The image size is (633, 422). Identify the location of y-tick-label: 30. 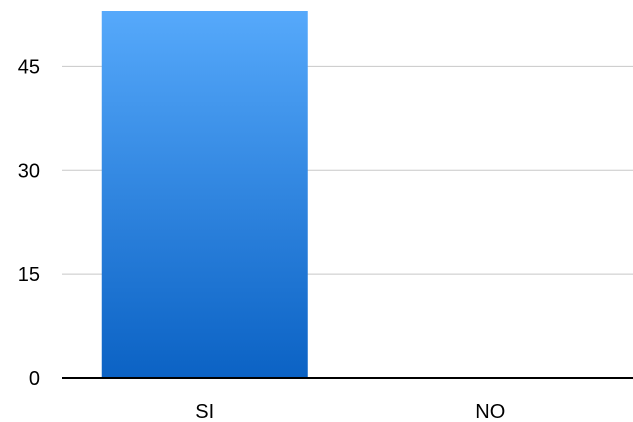
(29, 171).